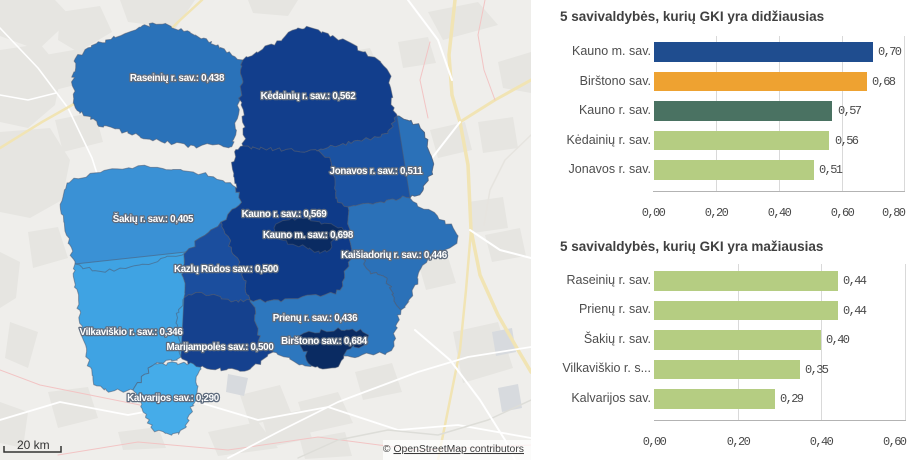 This screenshot has width=920, height=460. Describe the element at coordinates (177, 78) in the screenshot. I see `svg-text: Raseinių r. sav.: 0,438` at that location.